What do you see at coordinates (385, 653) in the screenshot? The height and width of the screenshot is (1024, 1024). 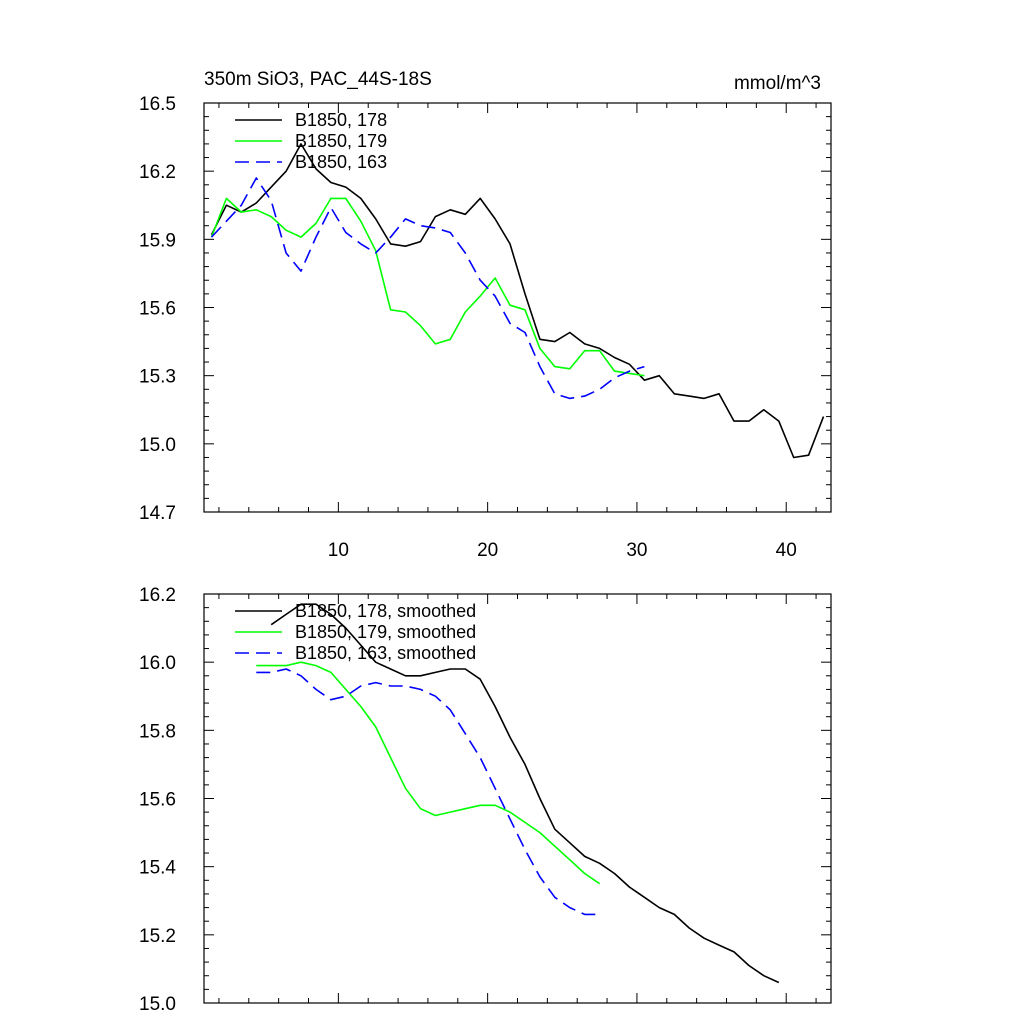 I see `legend-label-3: B1850, 163, smoothed` at bounding box center [385, 653].